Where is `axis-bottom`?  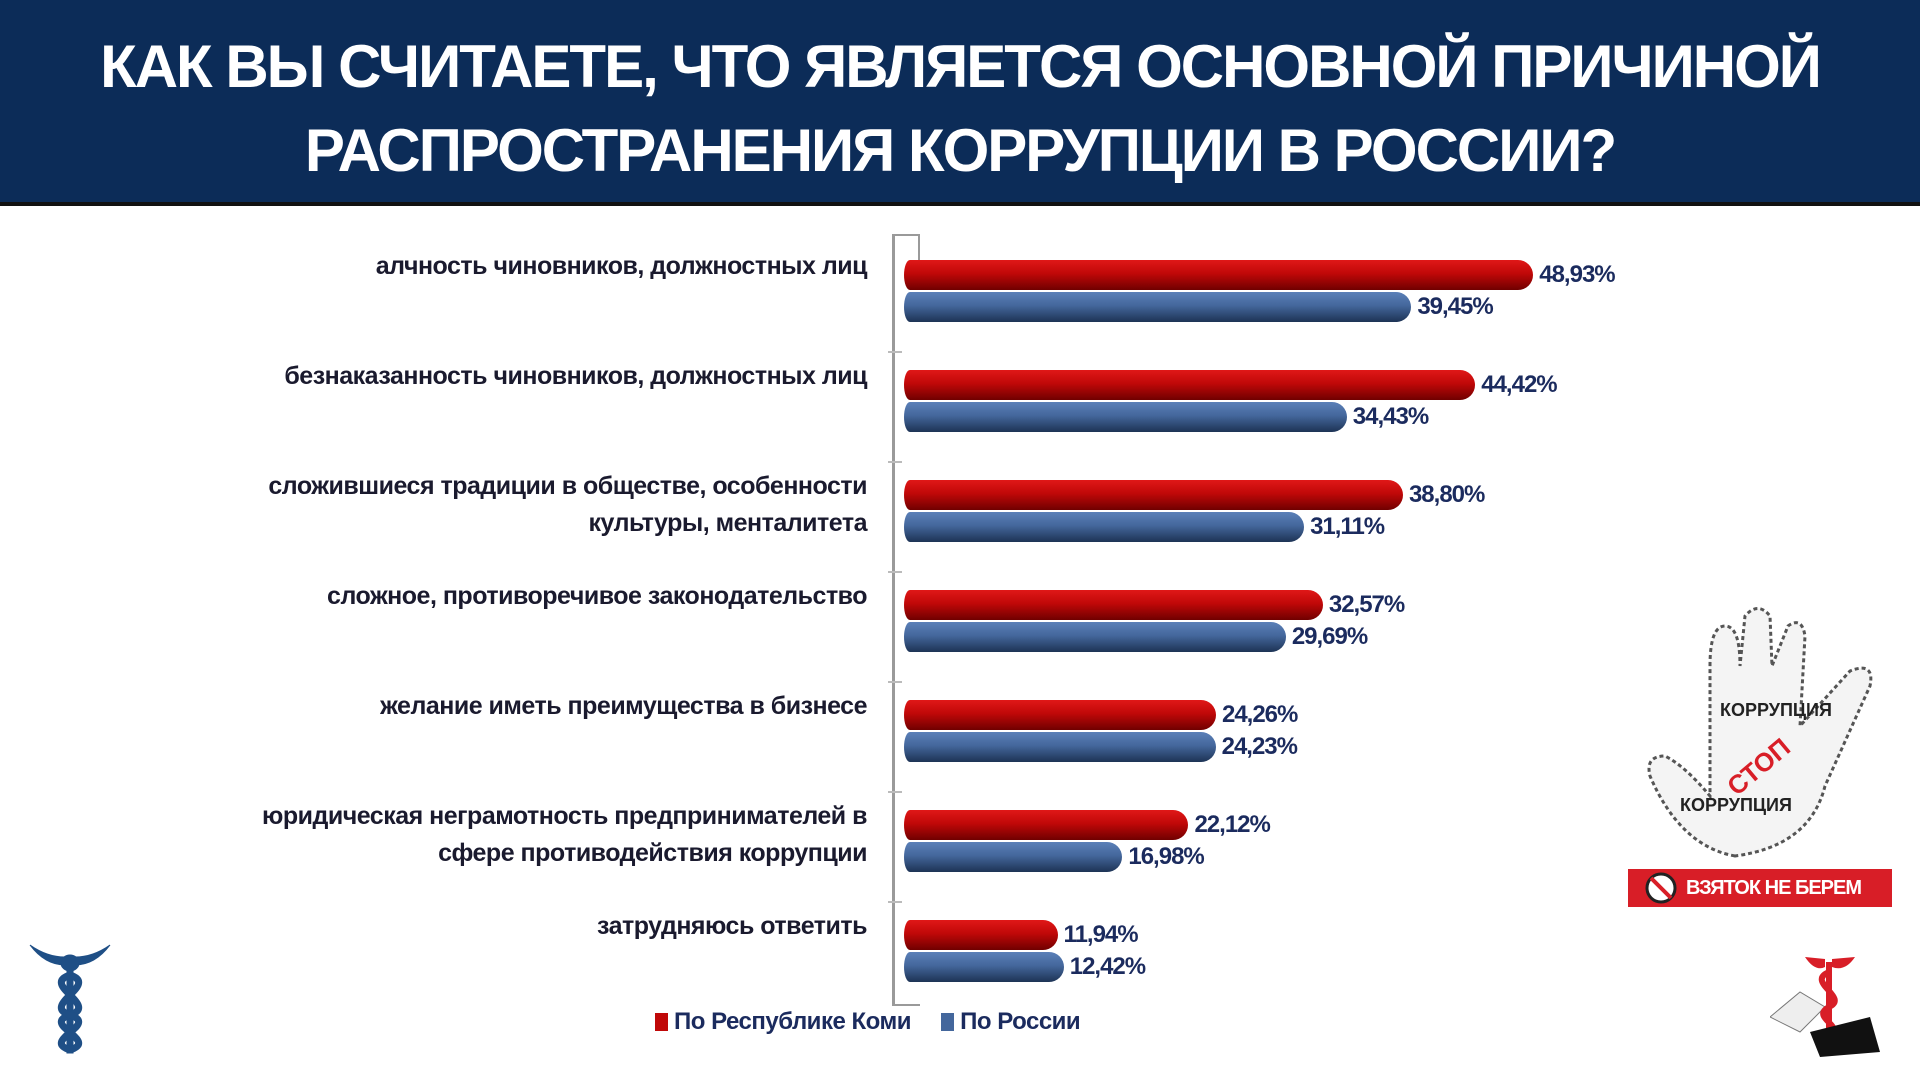
axis-bottom is located at coordinates (906, 1005).